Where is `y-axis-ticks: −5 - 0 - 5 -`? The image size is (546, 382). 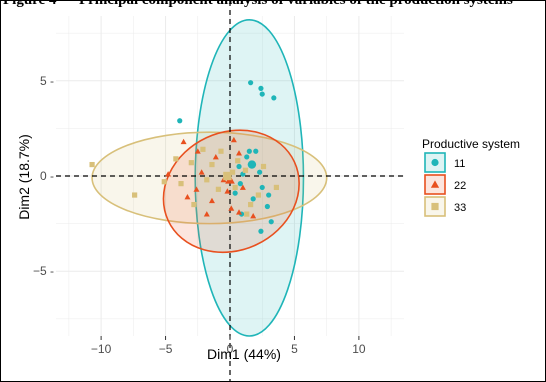
y-axis-ticks: −5 - 0 - 5 - is located at coordinates (43, 176).